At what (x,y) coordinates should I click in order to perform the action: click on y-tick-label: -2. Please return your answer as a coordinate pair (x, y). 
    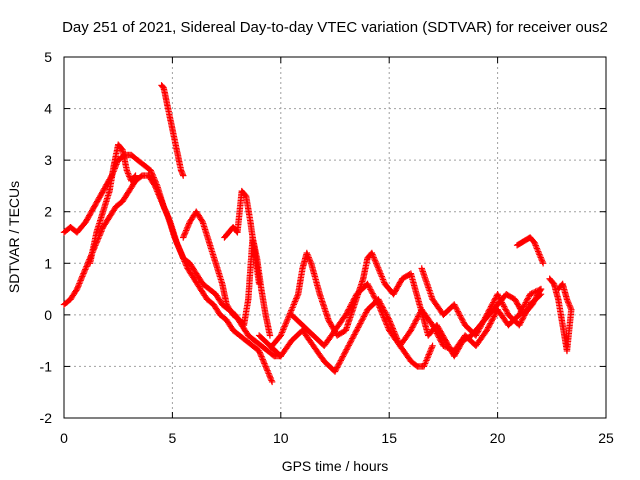
    Looking at the image, I should click on (46, 418).